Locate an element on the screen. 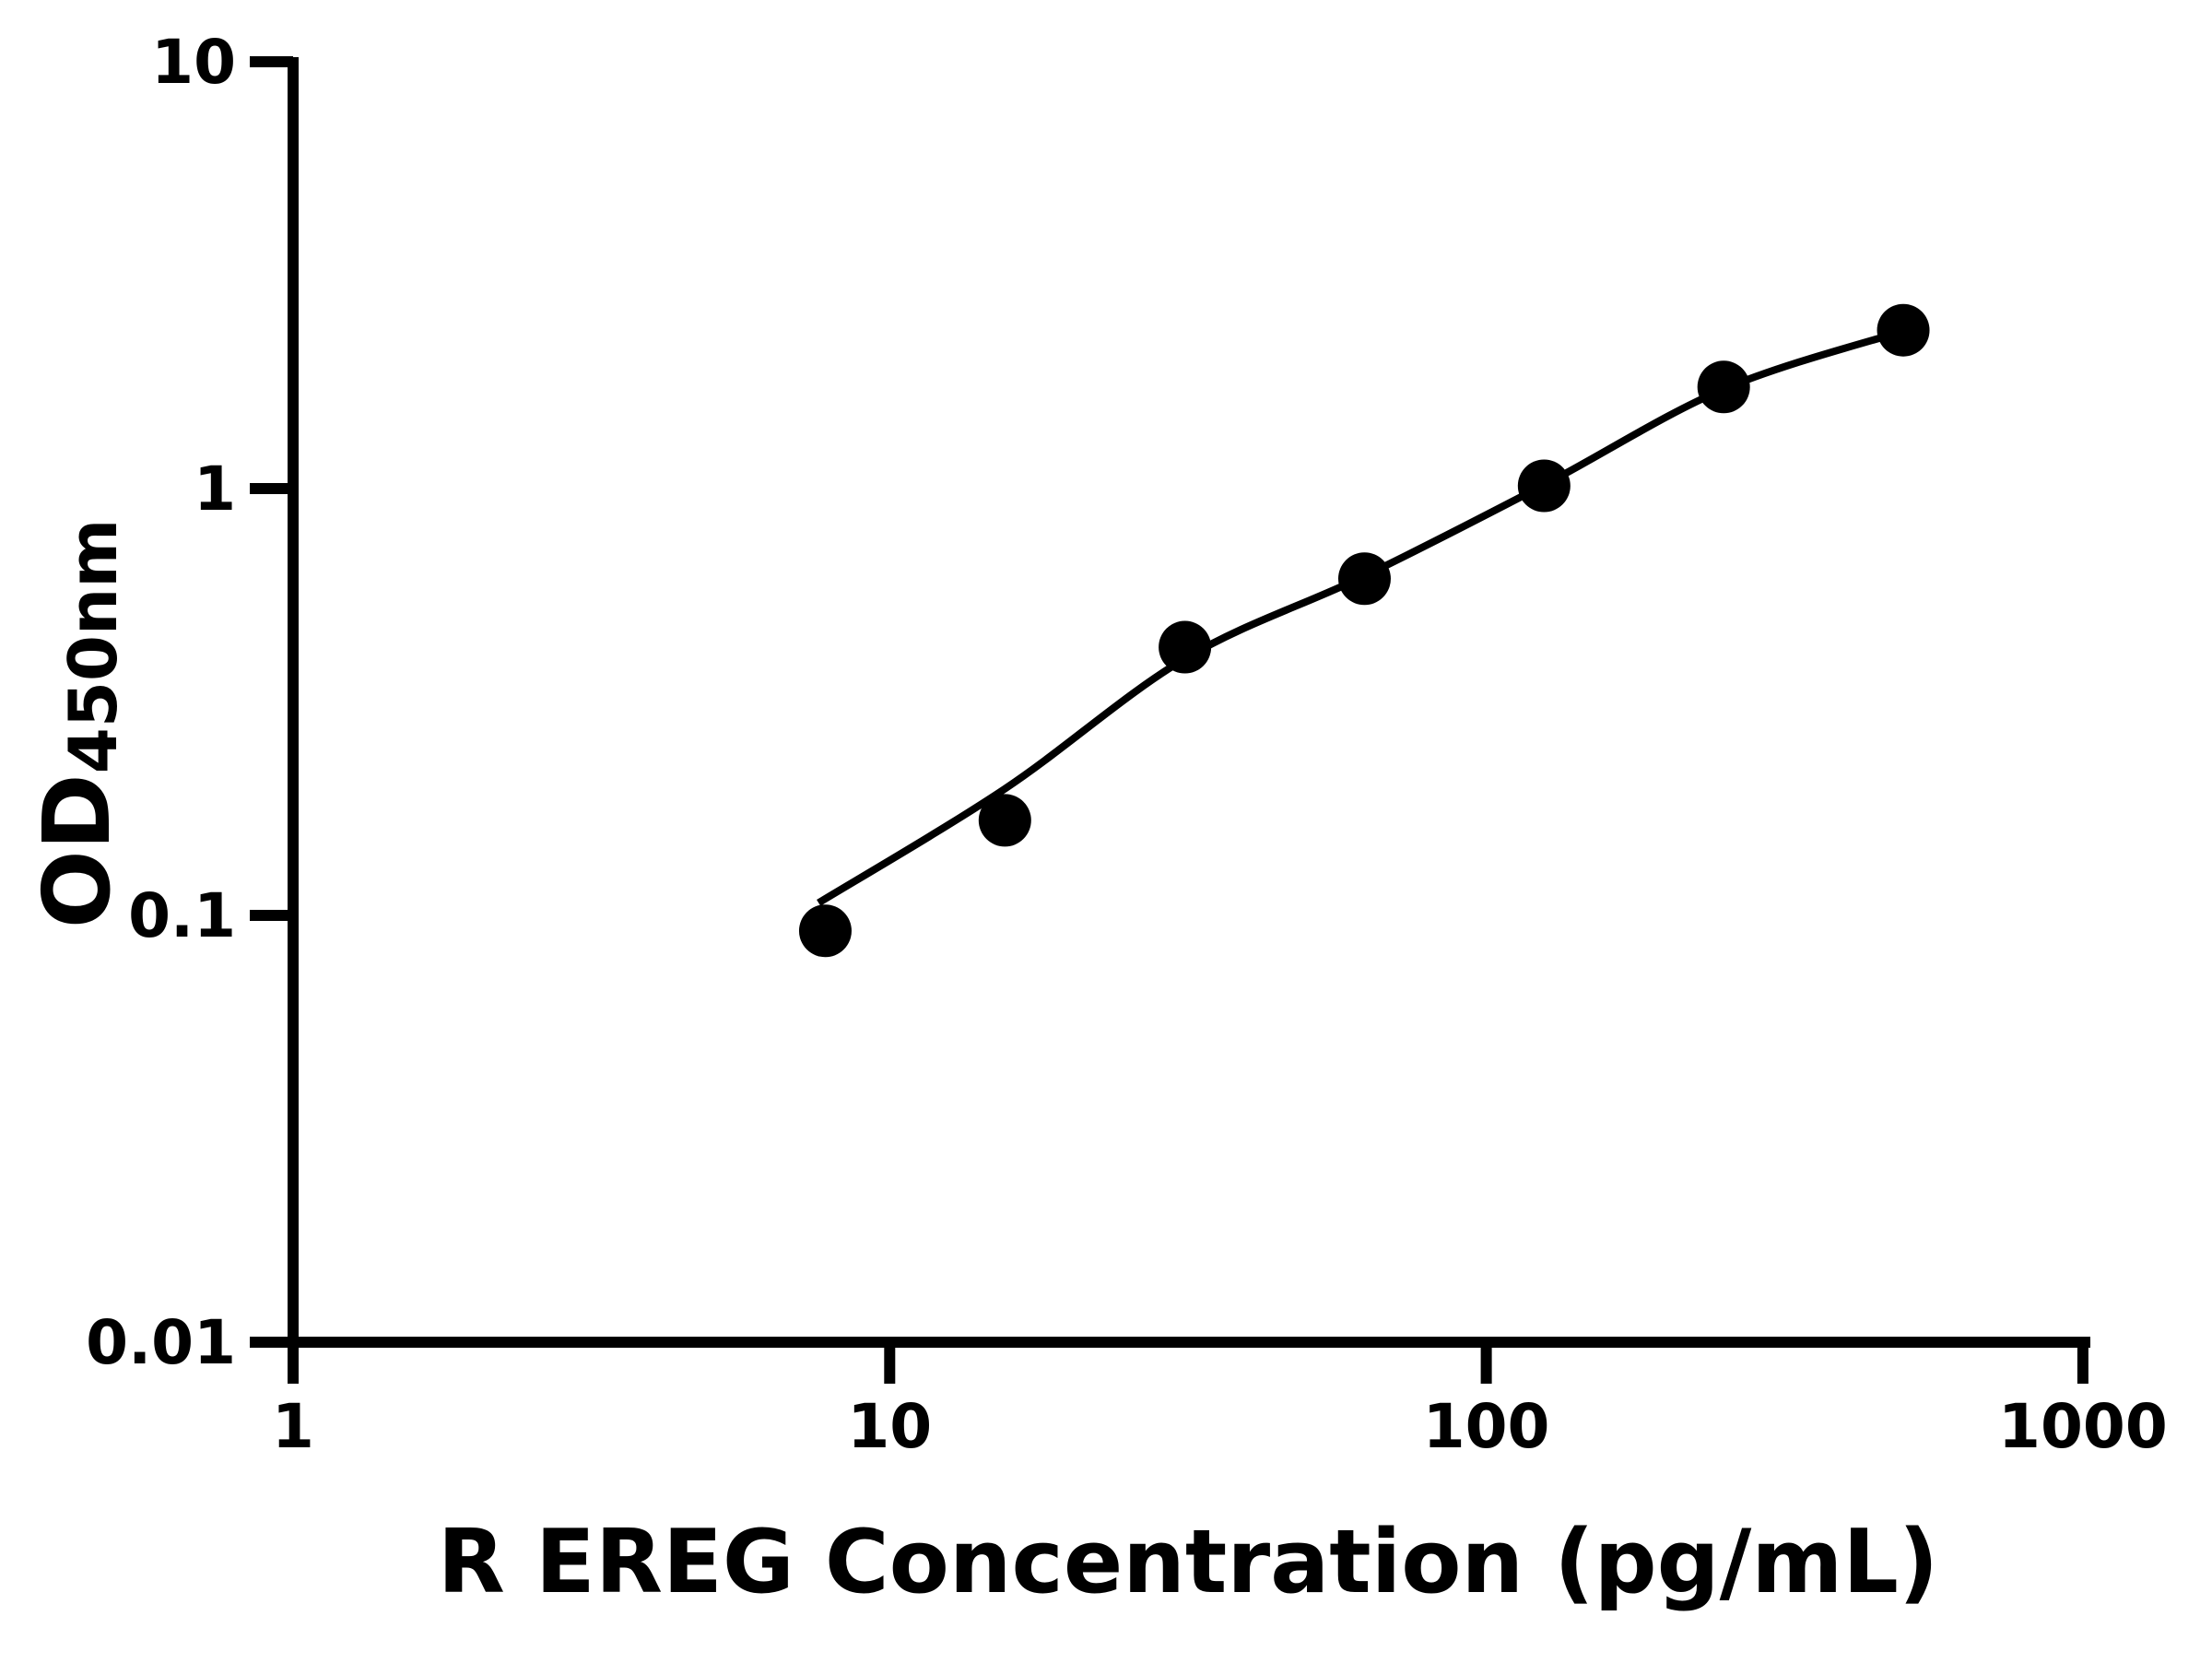  x-tick-label: 100 is located at coordinates (1486, 1426).